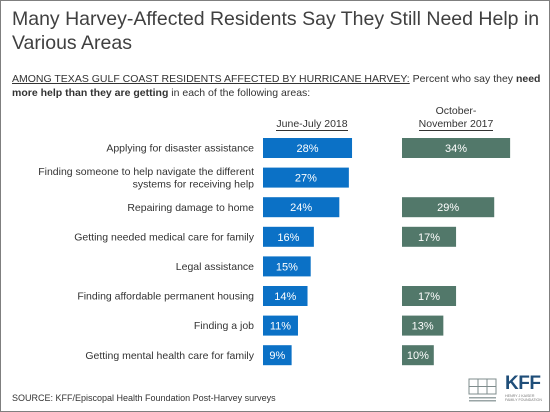  I want to click on data-label-series1: 27%, so click(306, 179).